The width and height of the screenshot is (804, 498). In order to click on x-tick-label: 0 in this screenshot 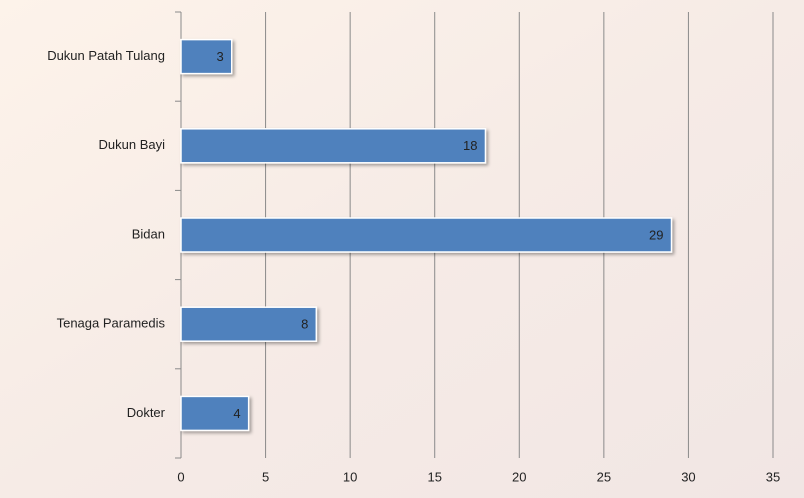, I will do `click(180, 476)`.